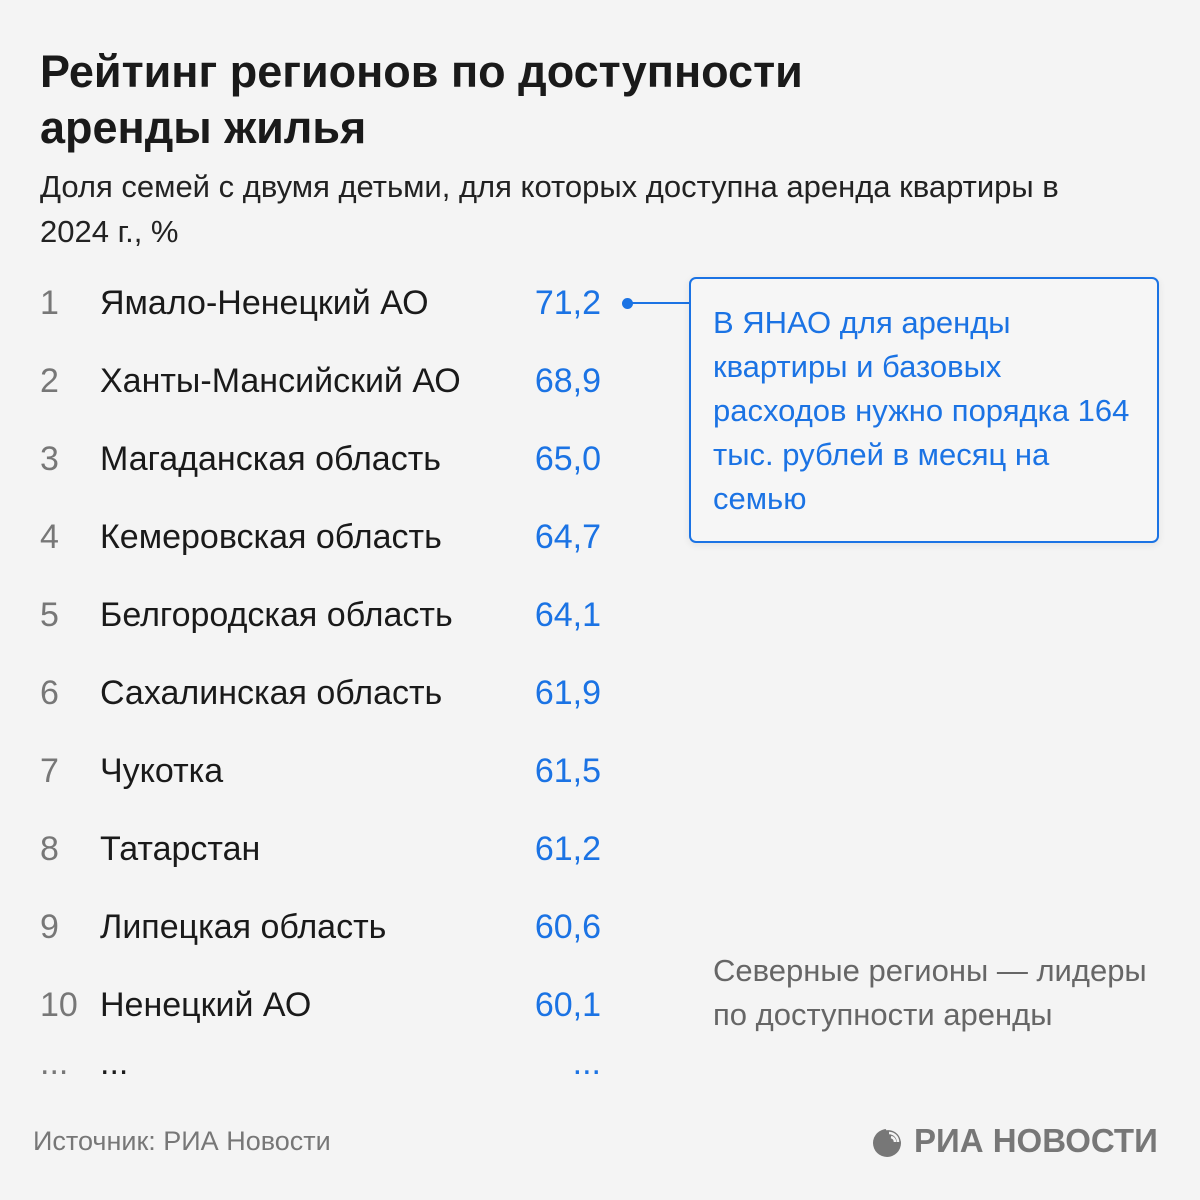  Describe the element at coordinates (49, 693) in the screenshot. I see `rank: 6` at that location.